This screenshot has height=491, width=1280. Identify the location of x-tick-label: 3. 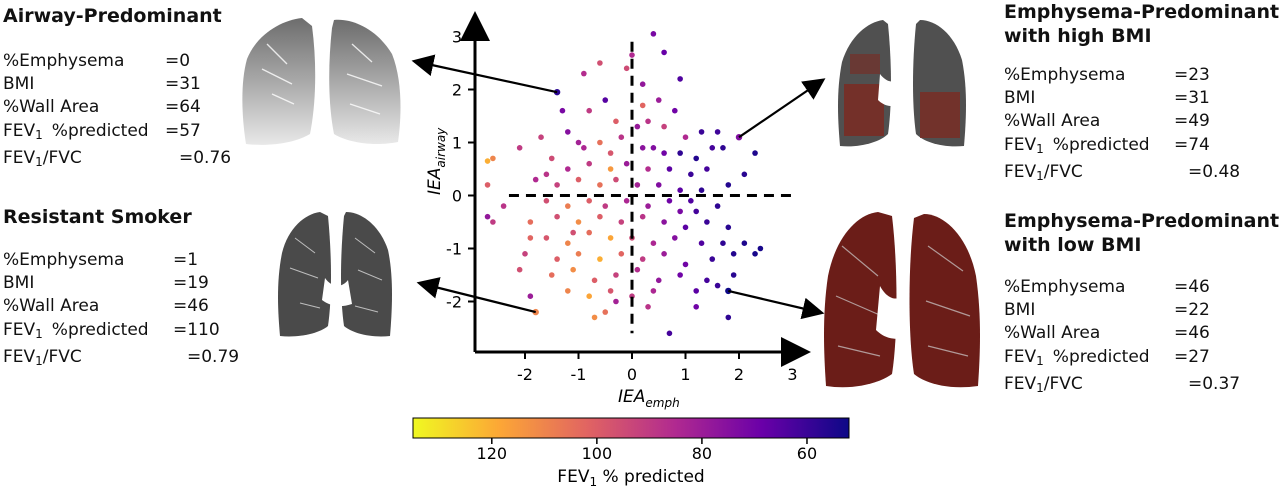
(792, 374).